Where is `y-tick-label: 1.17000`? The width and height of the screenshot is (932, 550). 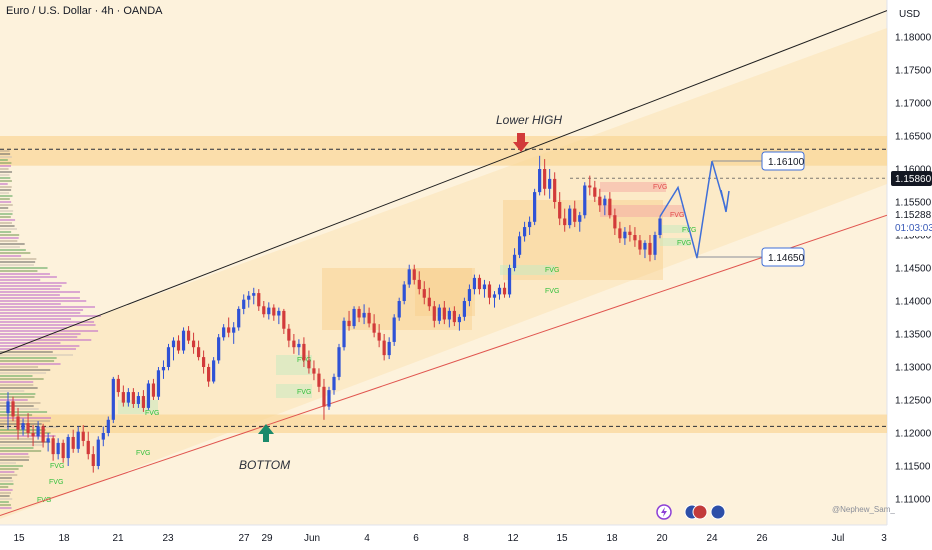 y-tick-label: 1.17000 is located at coordinates (913, 104).